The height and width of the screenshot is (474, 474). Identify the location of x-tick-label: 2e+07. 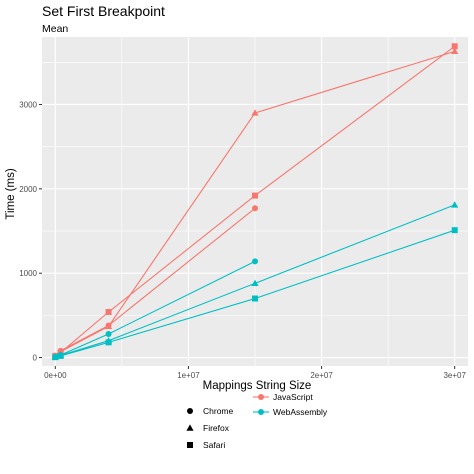
(321, 375).